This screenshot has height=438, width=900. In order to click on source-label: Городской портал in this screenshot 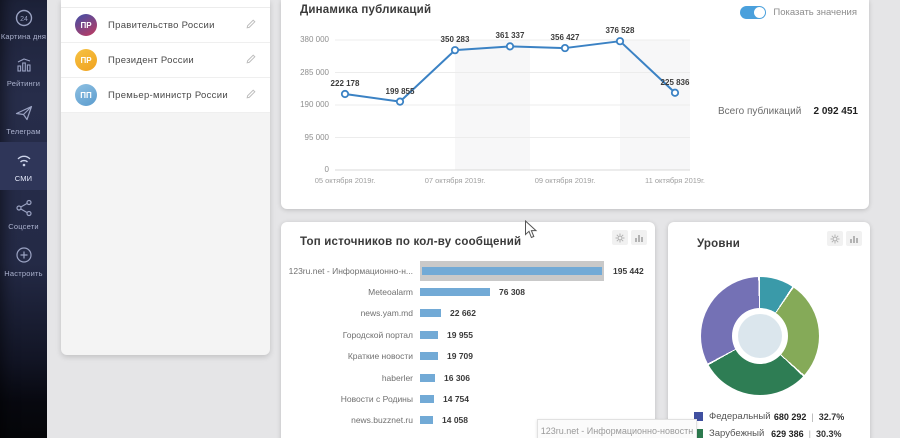, I will do `click(377, 334)`.